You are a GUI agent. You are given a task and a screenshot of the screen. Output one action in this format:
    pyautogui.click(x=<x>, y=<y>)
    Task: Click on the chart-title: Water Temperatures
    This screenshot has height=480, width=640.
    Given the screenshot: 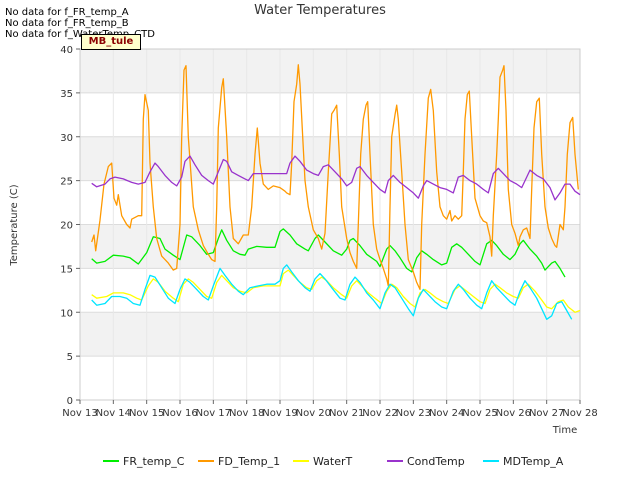 What is the action you would take?
    pyautogui.click(x=320, y=10)
    